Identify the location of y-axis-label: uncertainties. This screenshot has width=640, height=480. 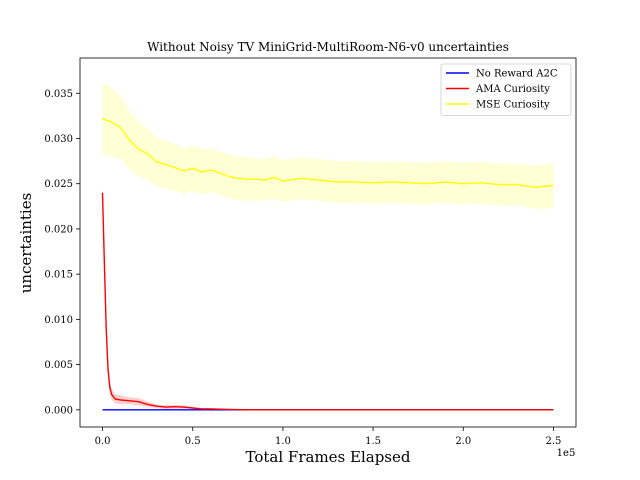
(26, 243).